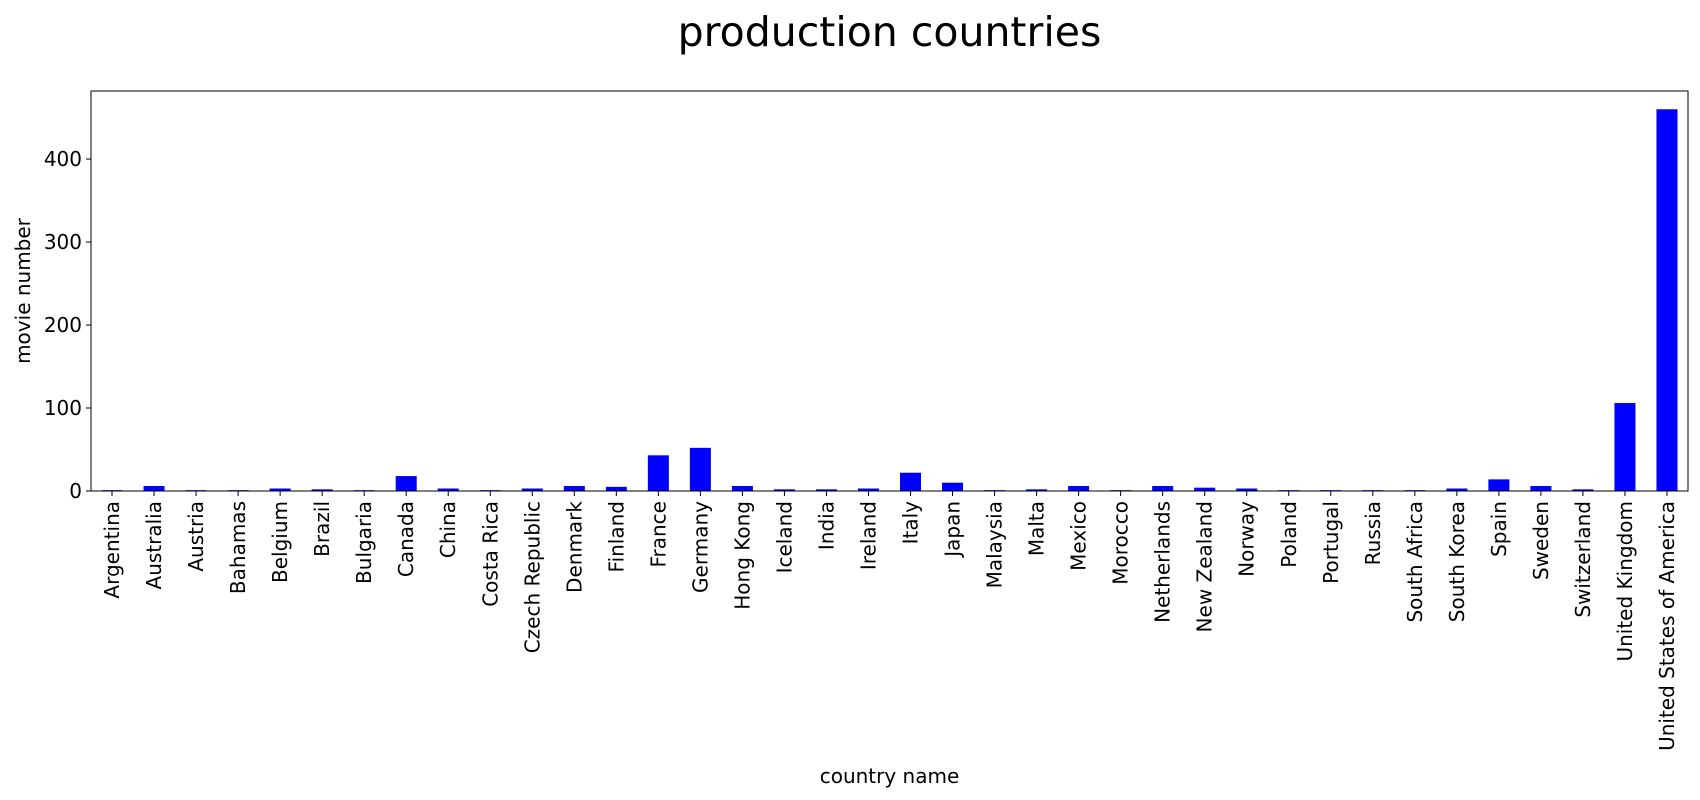  What do you see at coordinates (1457, 561) in the screenshot?
I see `x-tick-label: South Korea` at bounding box center [1457, 561].